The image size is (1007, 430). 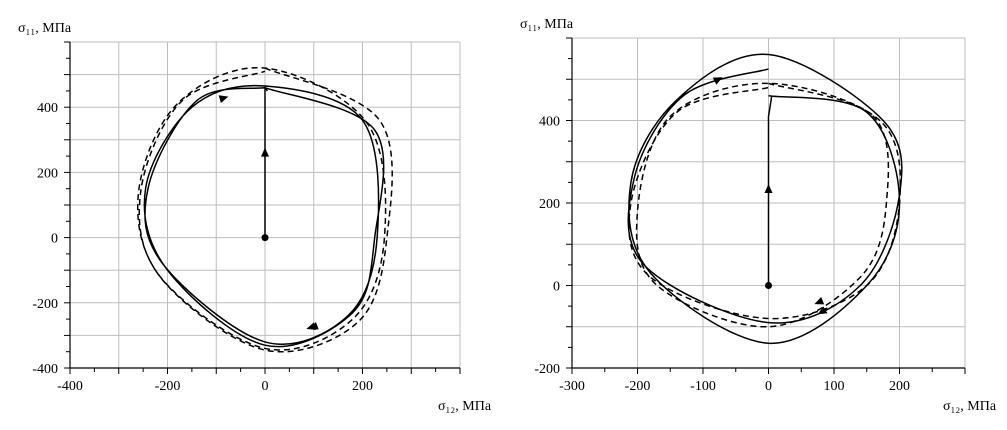 What do you see at coordinates (703, 386) in the screenshot?
I see `x-tick-label: -100` at bounding box center [703, 386].